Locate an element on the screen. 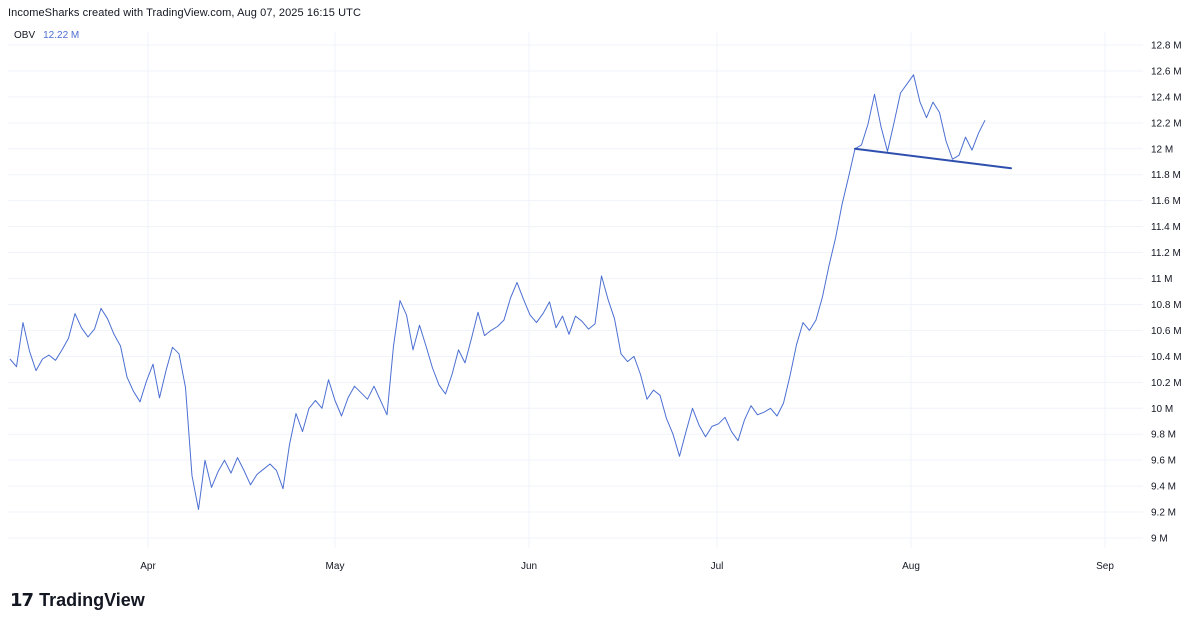  x-tick-label: Jul is located at coordinates (717, 566).